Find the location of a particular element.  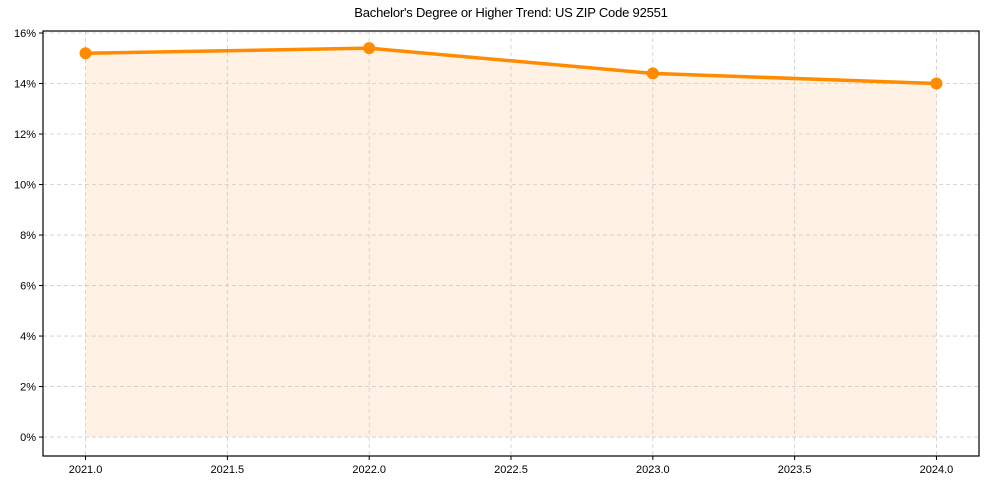

x-tick-label: 2023.0 is located at coordinates (653, 470).